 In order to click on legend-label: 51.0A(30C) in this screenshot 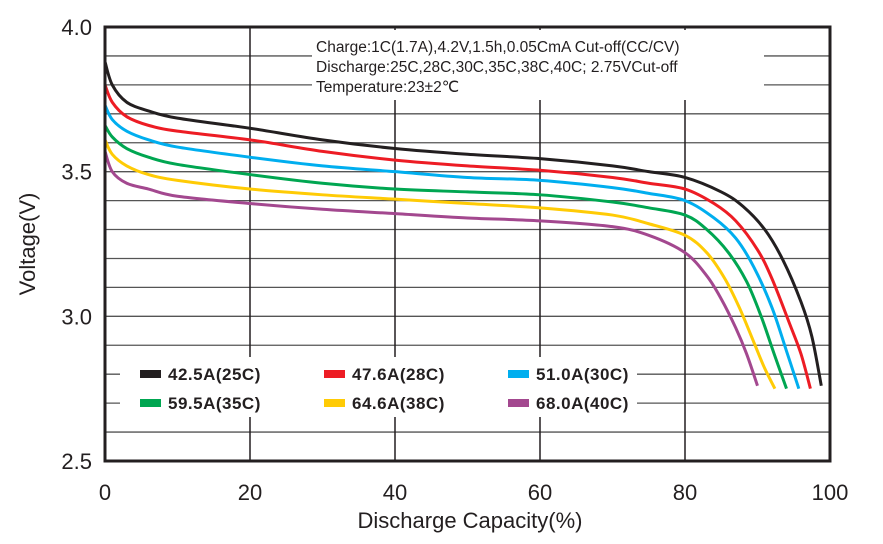, I will do `click(582, 374)`.